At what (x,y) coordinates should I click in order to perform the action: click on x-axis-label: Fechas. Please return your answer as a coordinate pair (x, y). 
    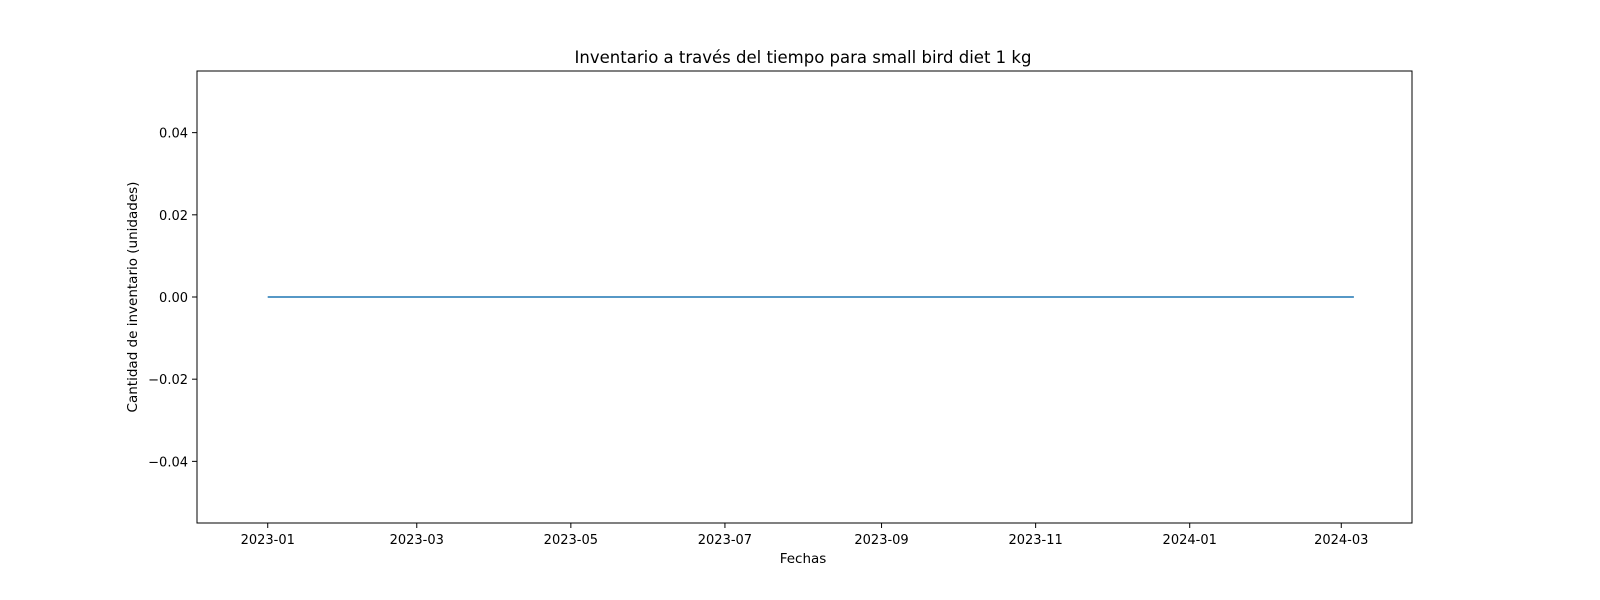
    Looking at the image, I should click on (803, 559).